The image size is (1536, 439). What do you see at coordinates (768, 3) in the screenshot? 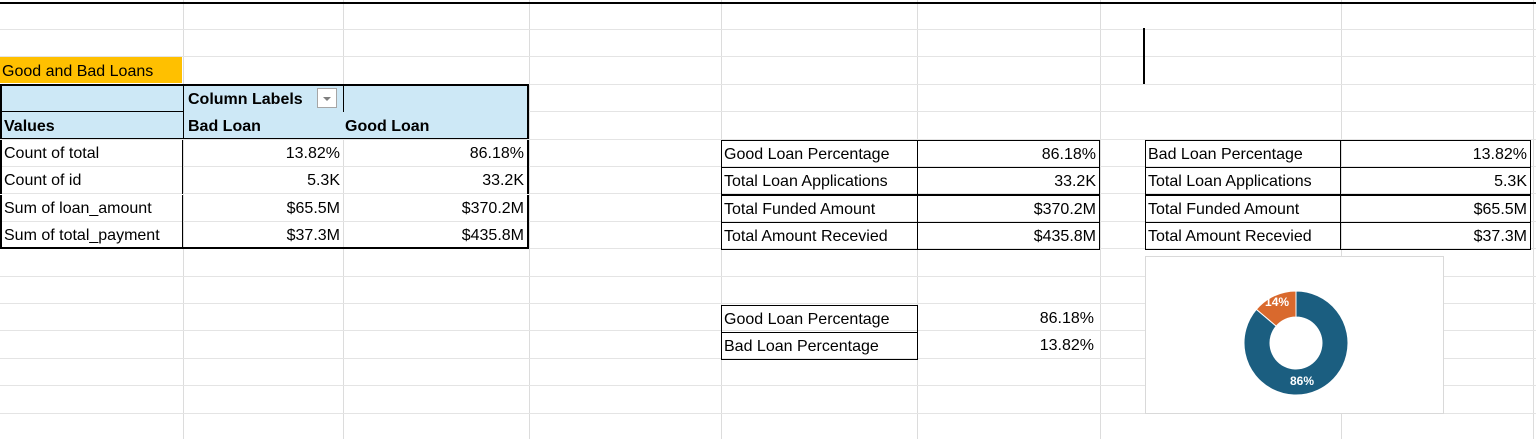
I see `sheet-top-border` at bounding box center [768, 3].